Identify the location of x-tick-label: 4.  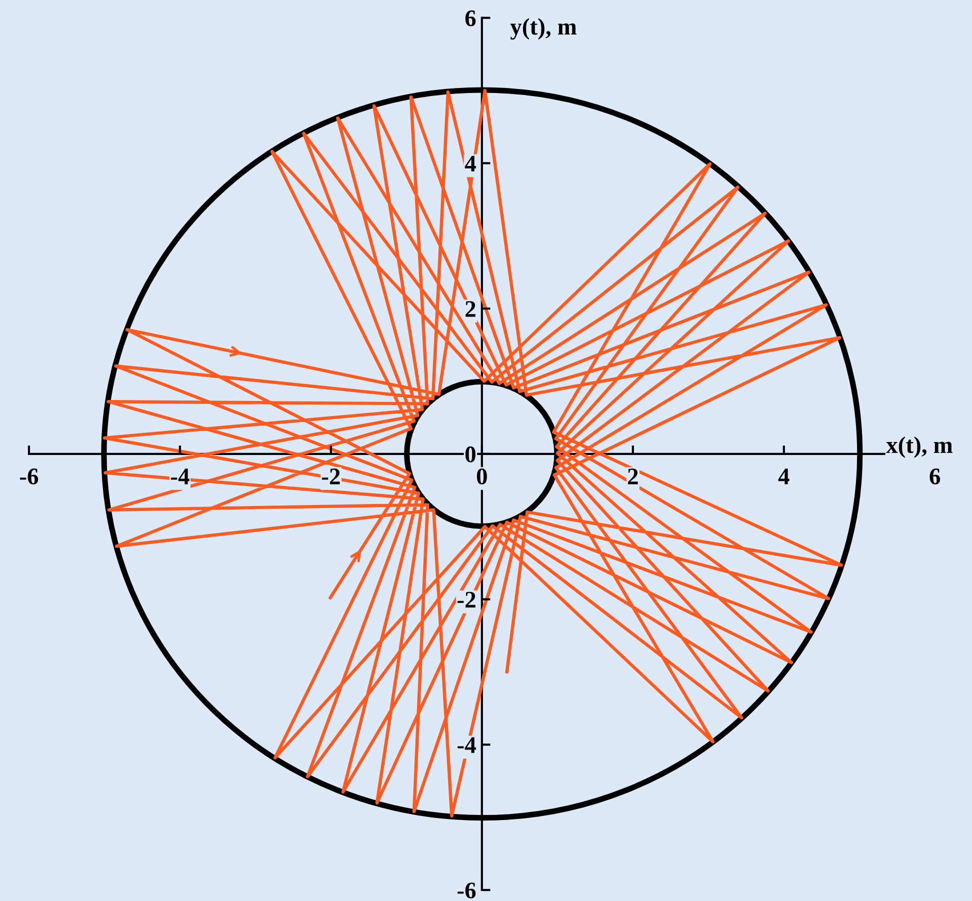
(784, 476).